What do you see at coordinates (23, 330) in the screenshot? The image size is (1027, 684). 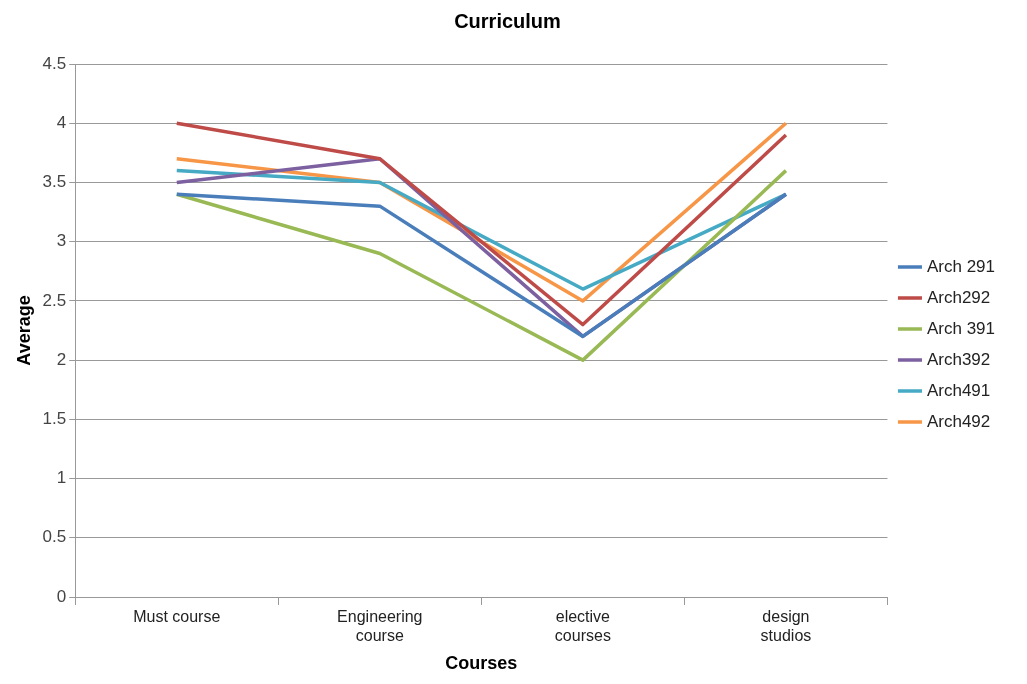 I see `y-axis-title: Average` at bounding box center [23, 330].